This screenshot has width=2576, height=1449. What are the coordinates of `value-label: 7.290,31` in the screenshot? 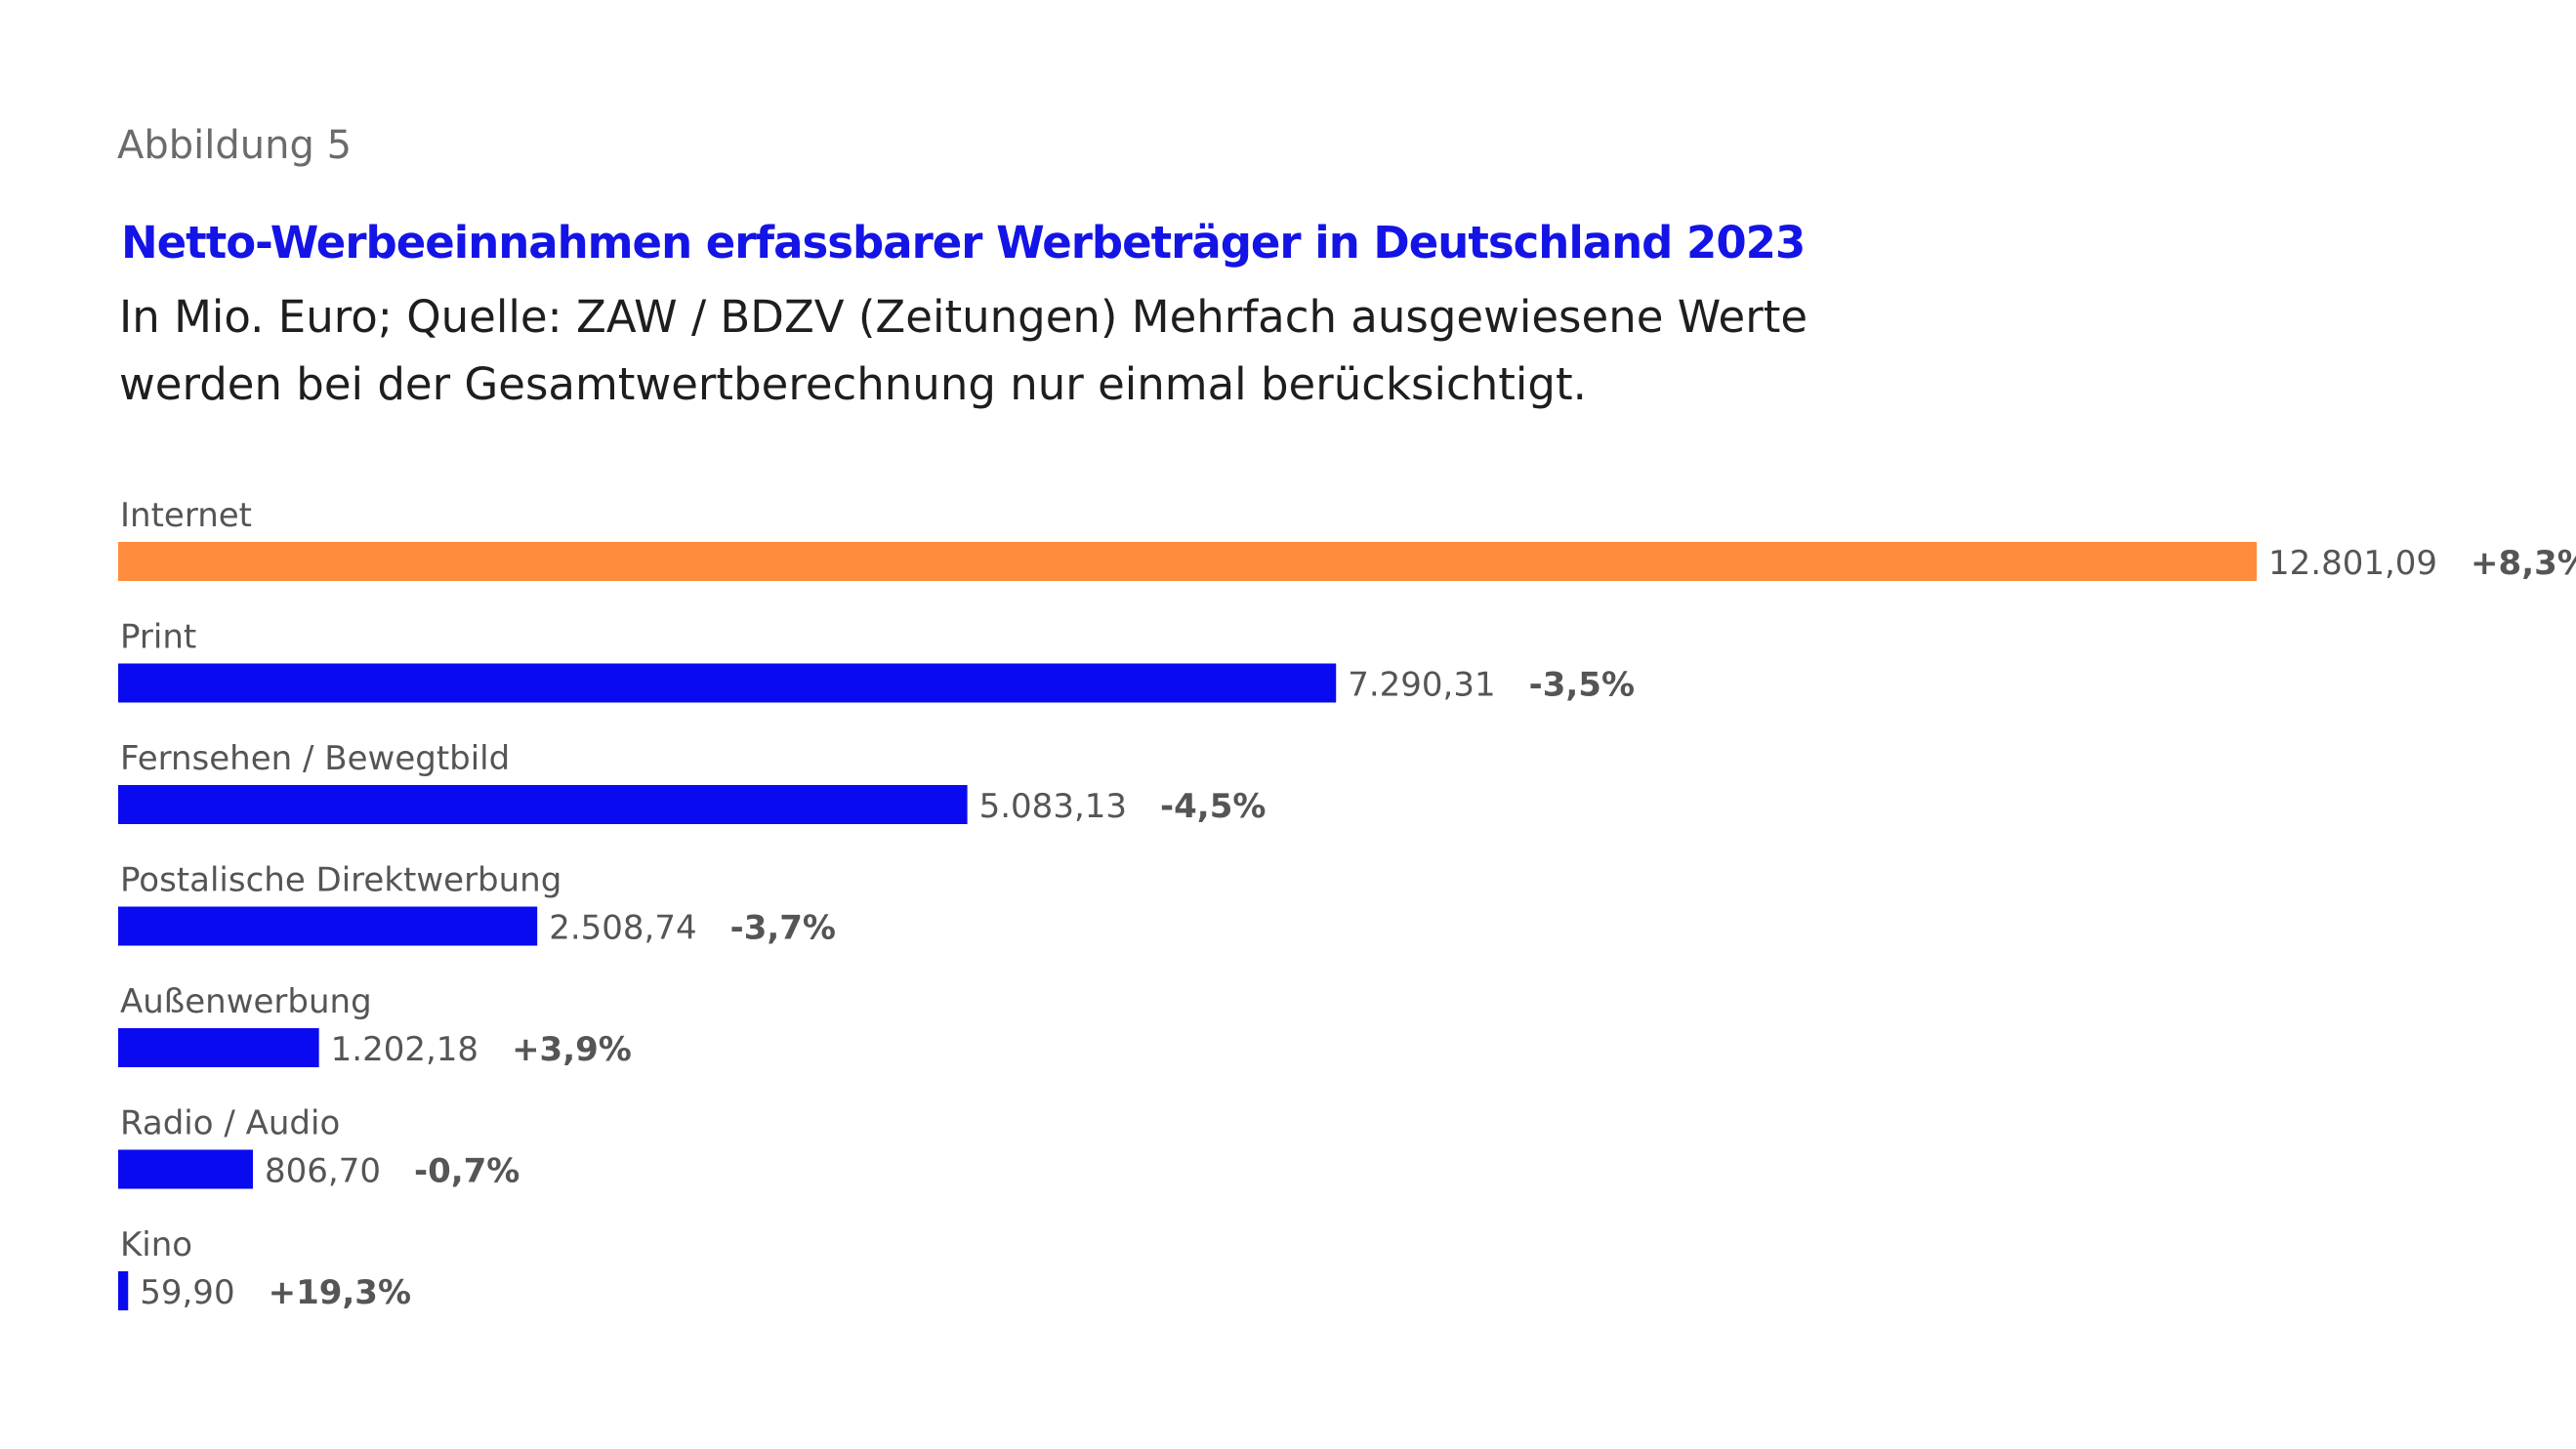 It's located at (1421, 686).